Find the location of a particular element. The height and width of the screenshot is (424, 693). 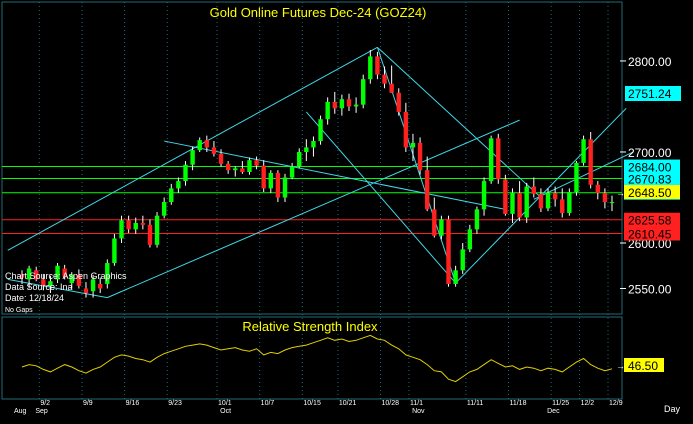

channel-price-label: 2751.24 is located at coordinates (650, 94).